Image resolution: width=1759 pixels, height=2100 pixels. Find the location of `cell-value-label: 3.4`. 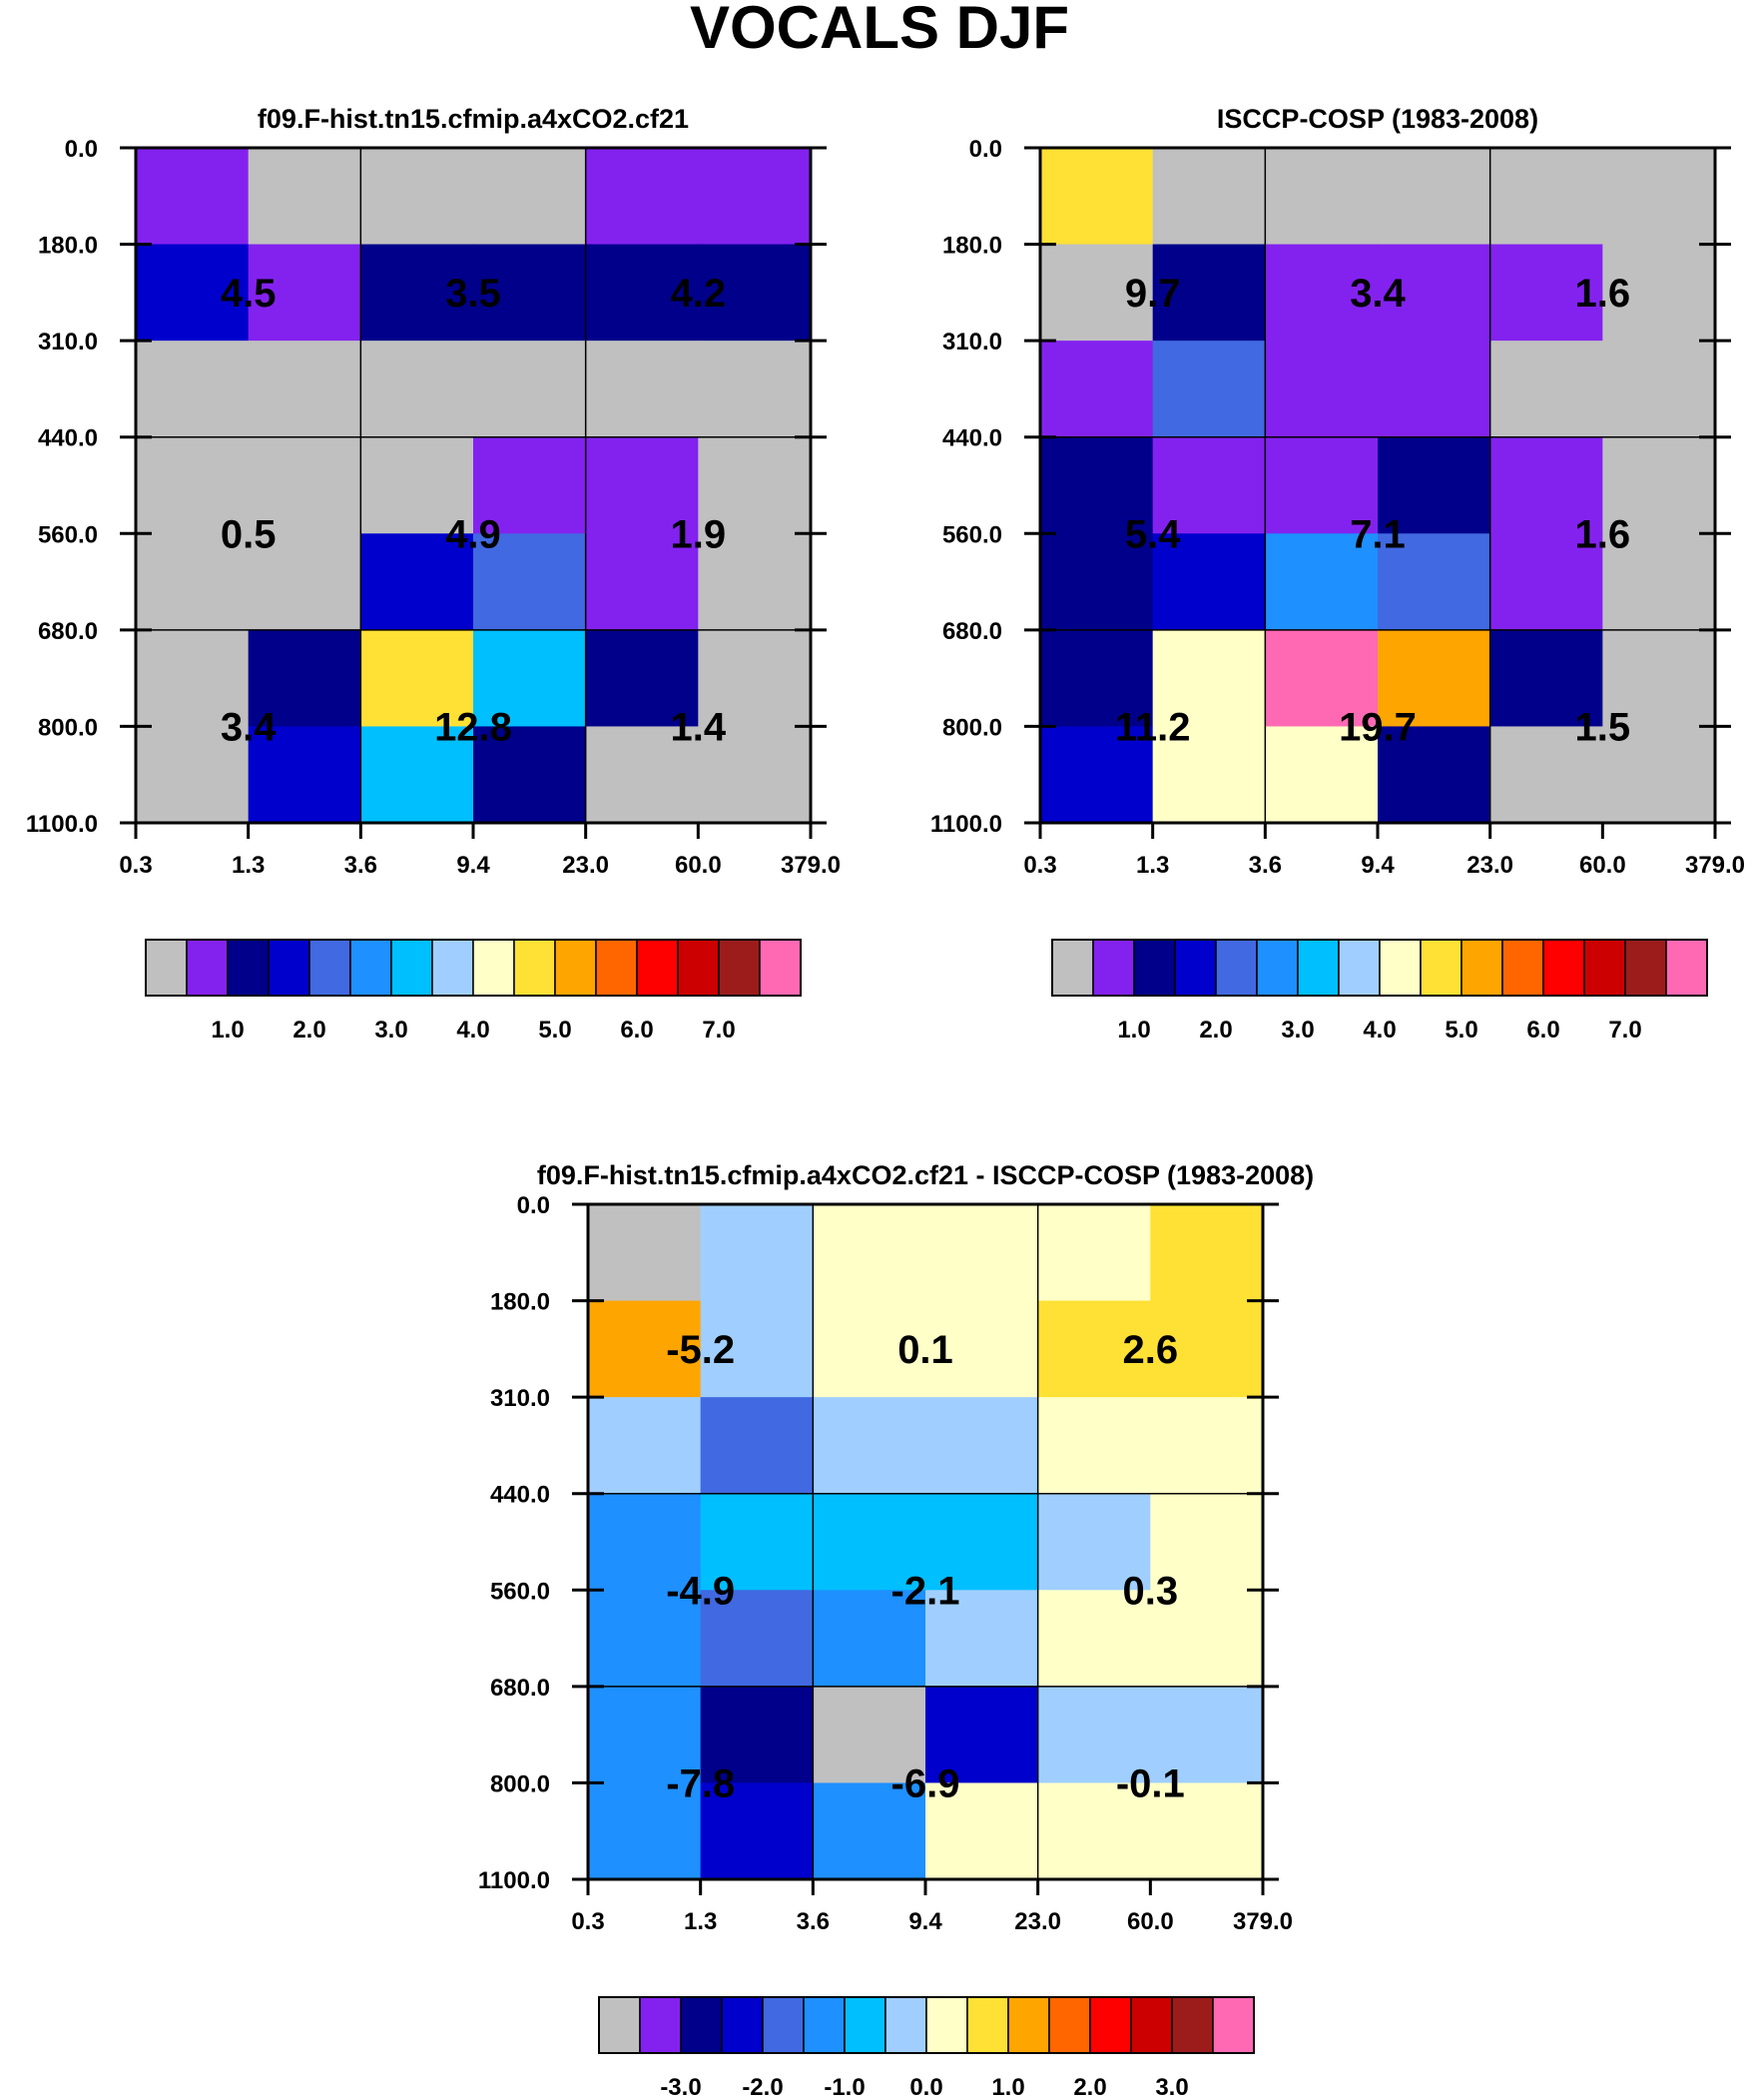

cell-value-label: 3.4 is located at coordinates (249, 727).